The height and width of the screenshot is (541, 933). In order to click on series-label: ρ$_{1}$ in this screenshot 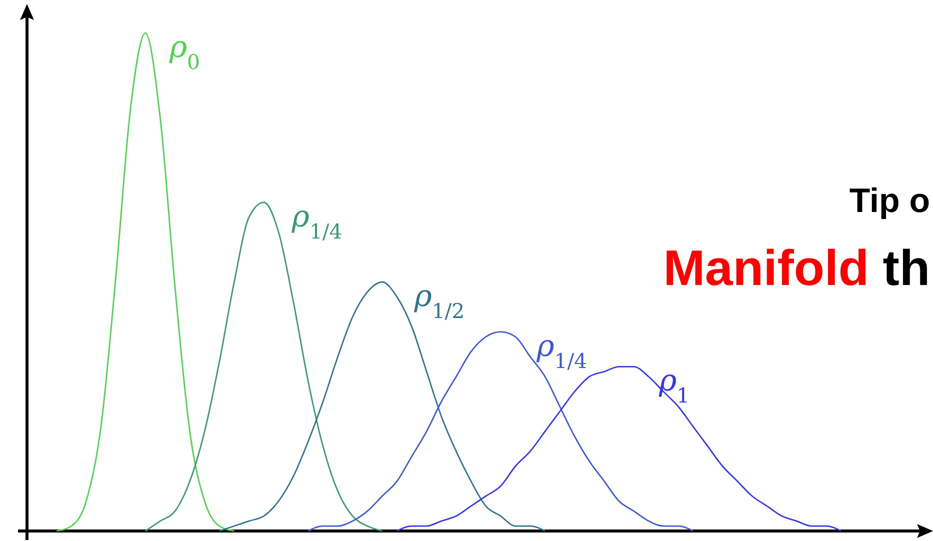, I will do `click(674, 386)`.